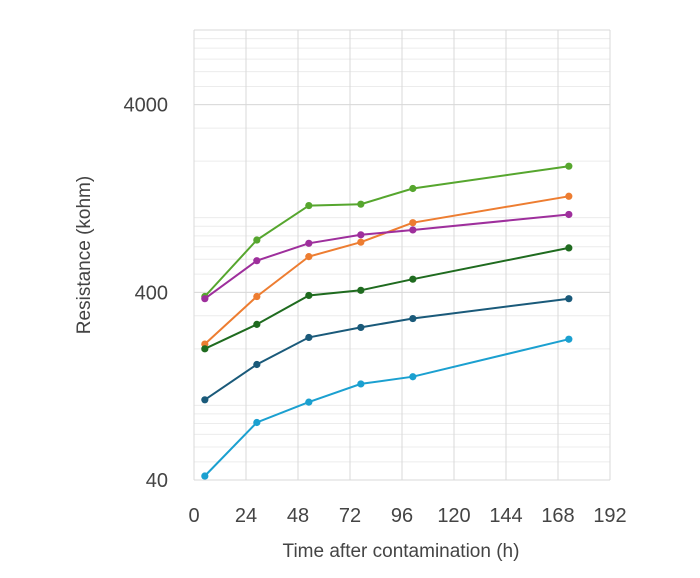 The height and width of the screenshot is (578, 700). I want to click on y-axis-title: Resistance (kohm), so click(84, 255).